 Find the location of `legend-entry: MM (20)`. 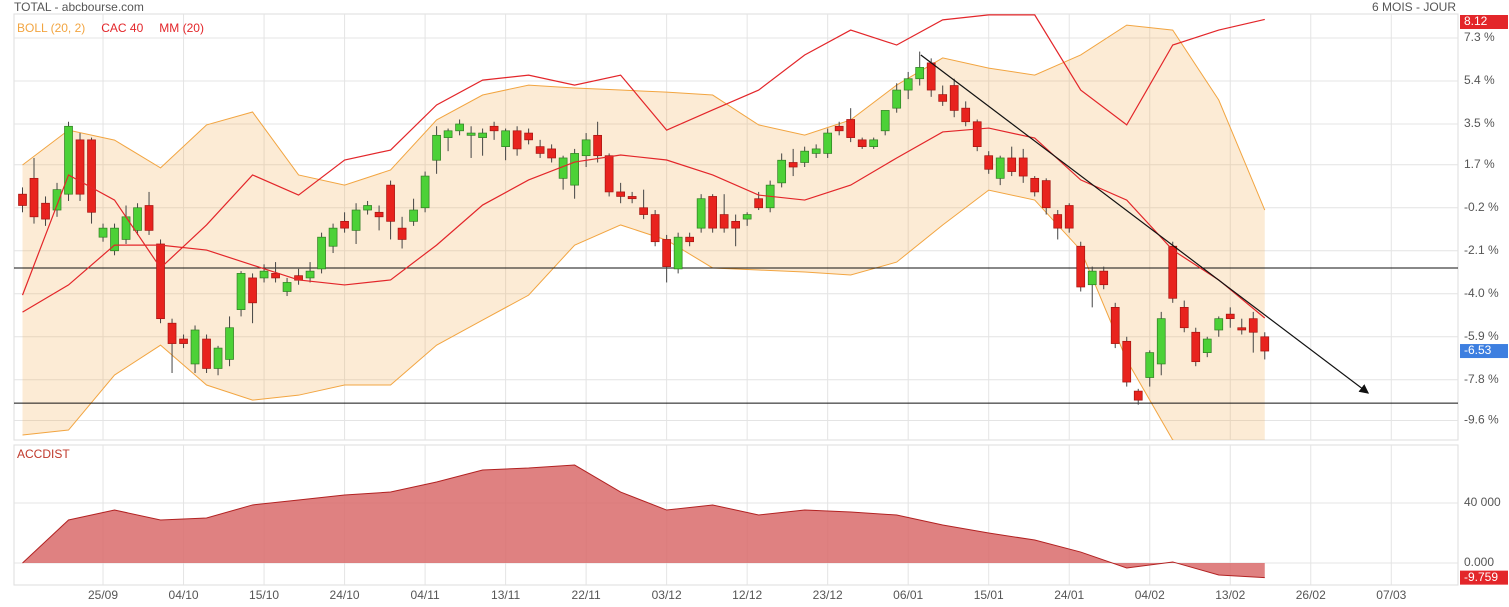

legend-entry: MM (20) is located at coordinates (181, 28).